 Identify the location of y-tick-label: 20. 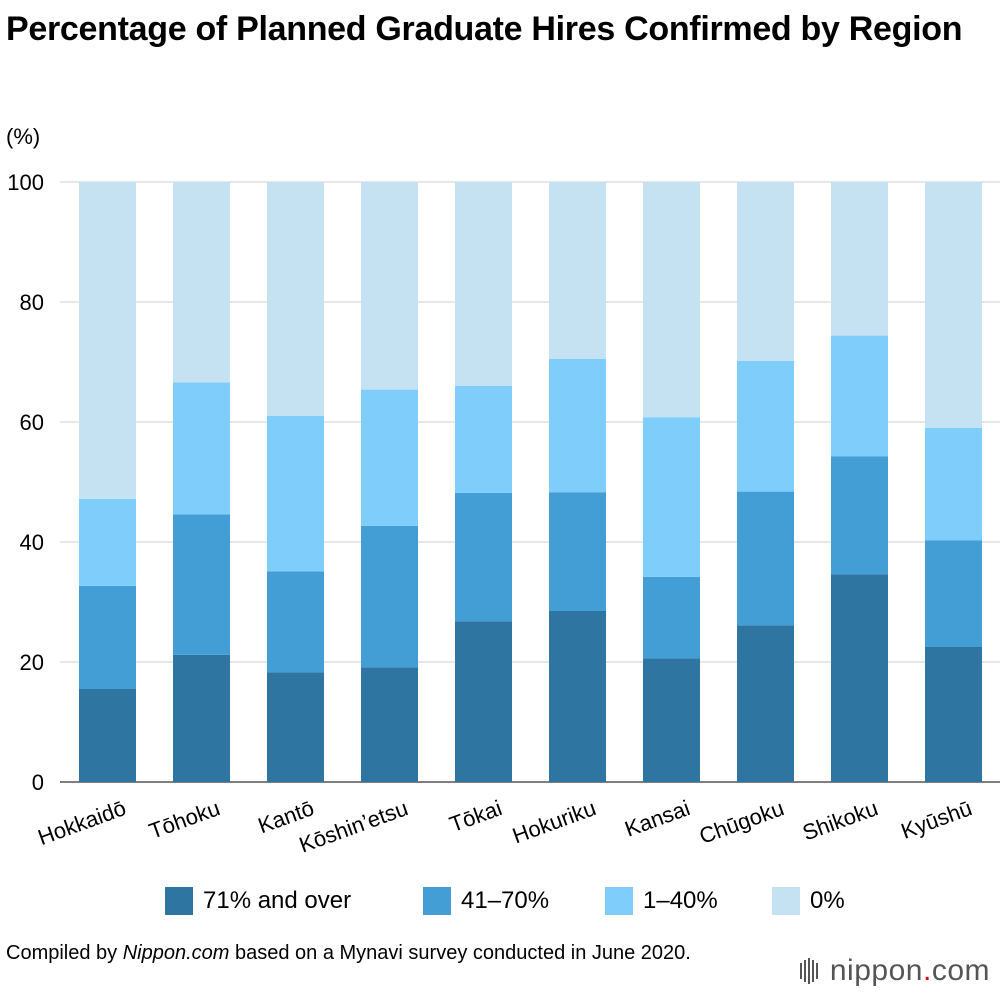
(32, 662).